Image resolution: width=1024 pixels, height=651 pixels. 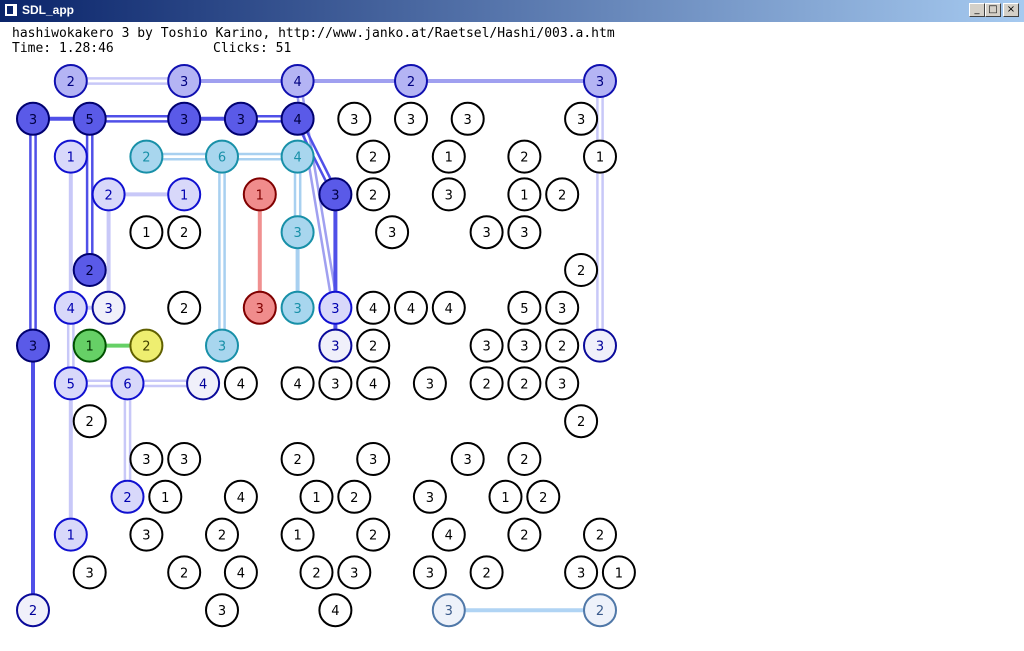 What do you see at coordinates (562, 307) in the screenshot?
I see `island-48: 3` at bounding box center [562, 307].